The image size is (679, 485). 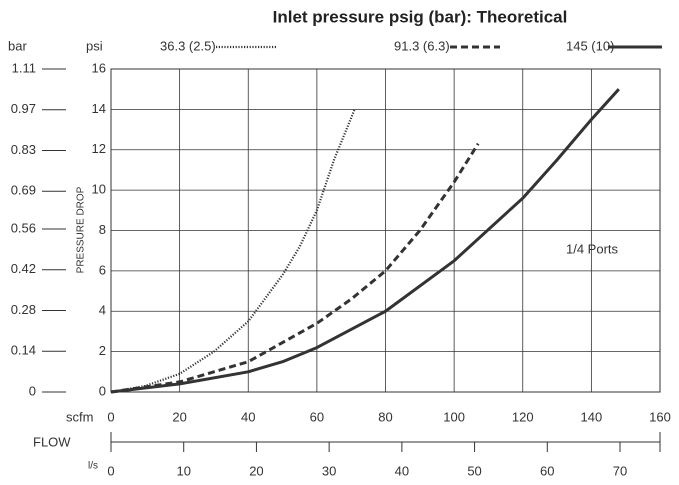 What do you see at coordinates (24, 67) in the screenshot?
I see `y2-tick-label: 1.11` at bounding box center [24, 67].